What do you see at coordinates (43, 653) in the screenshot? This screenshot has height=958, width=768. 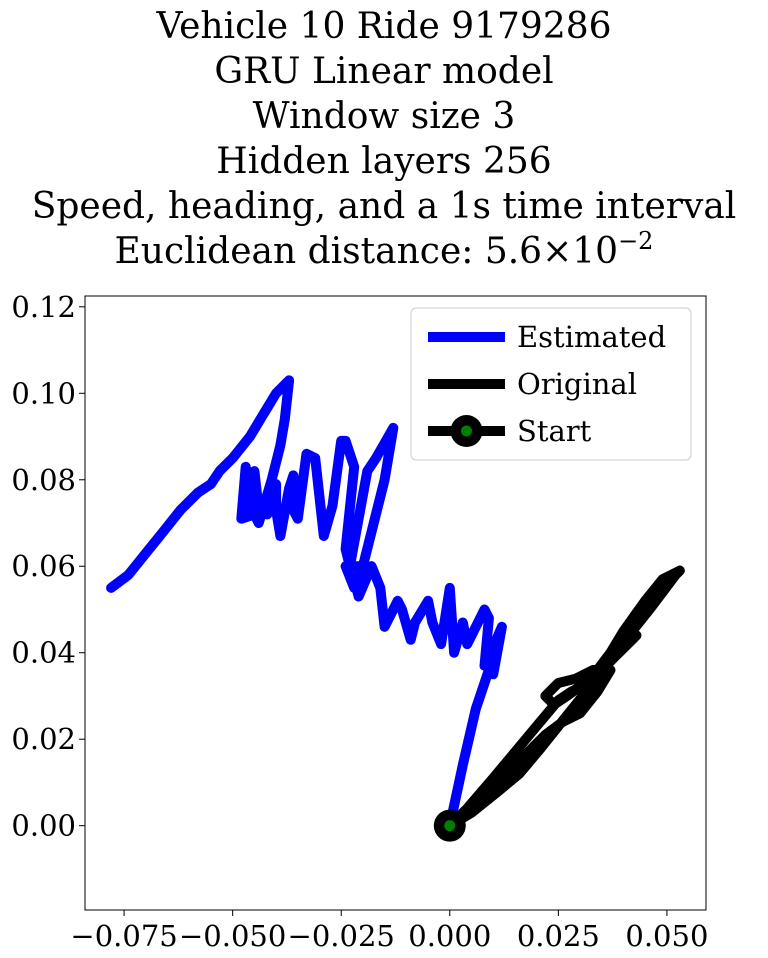 I see `y-tick-label: 0.04` at bounding box center [43, 653].